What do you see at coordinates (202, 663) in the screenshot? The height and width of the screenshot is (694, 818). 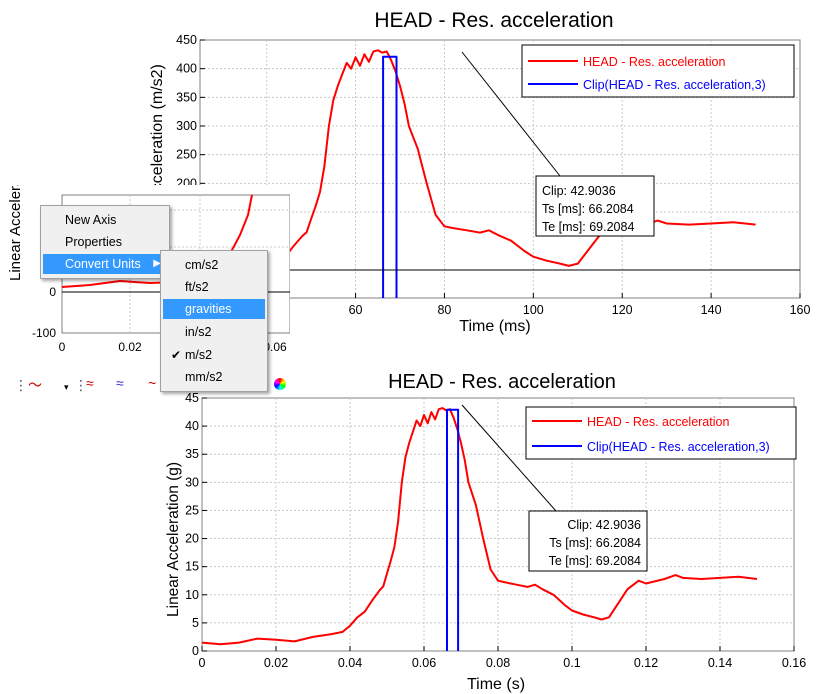 I see `bot-xtick-0: 0` at bounding box center [202, 663].